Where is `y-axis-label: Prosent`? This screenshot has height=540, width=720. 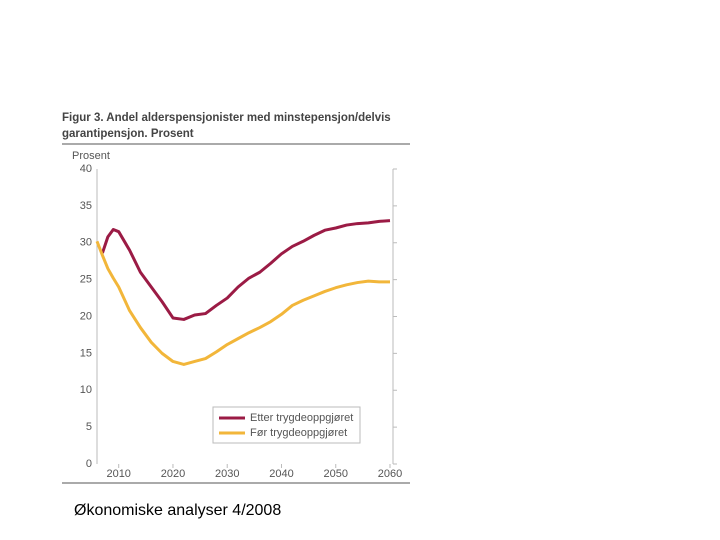
y-axis-label: Prosent is located at coordinates (91, 156).